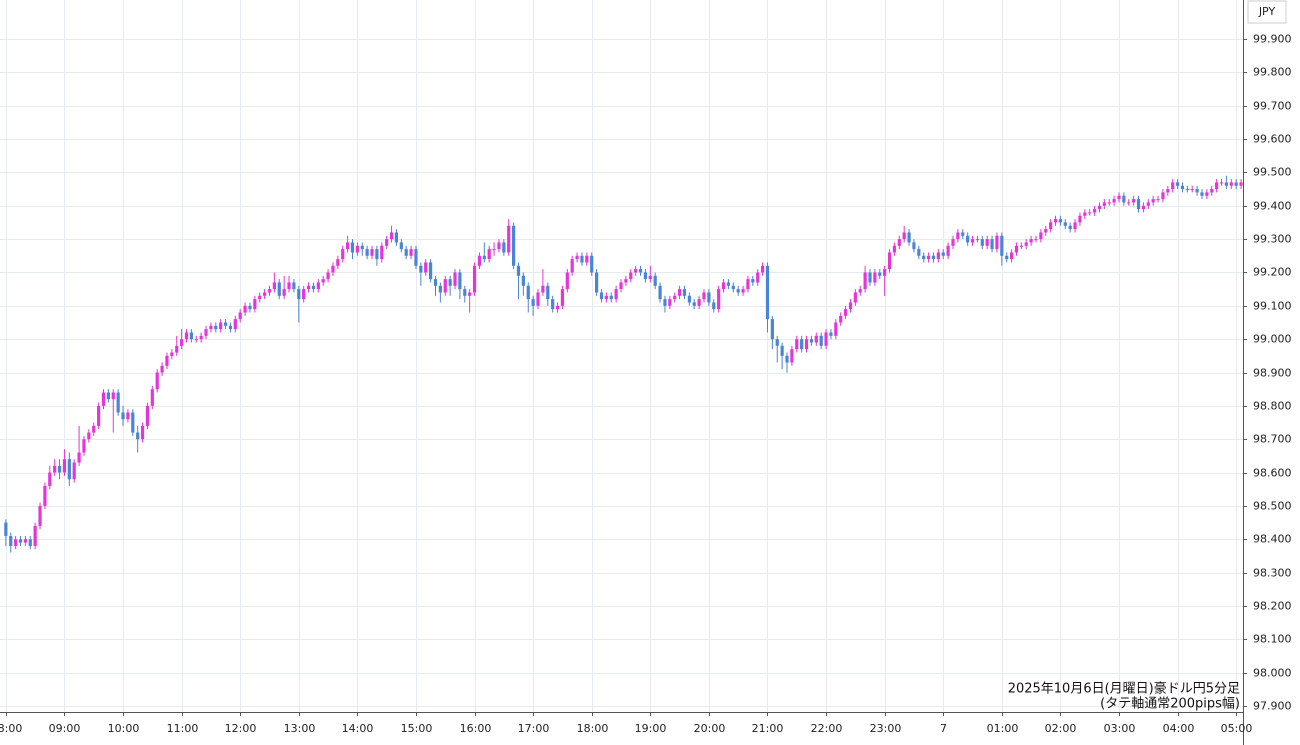 This screenshot has height=745, width=1300. I want to click on y-tick-label: 98.200, so click(1272, 606).